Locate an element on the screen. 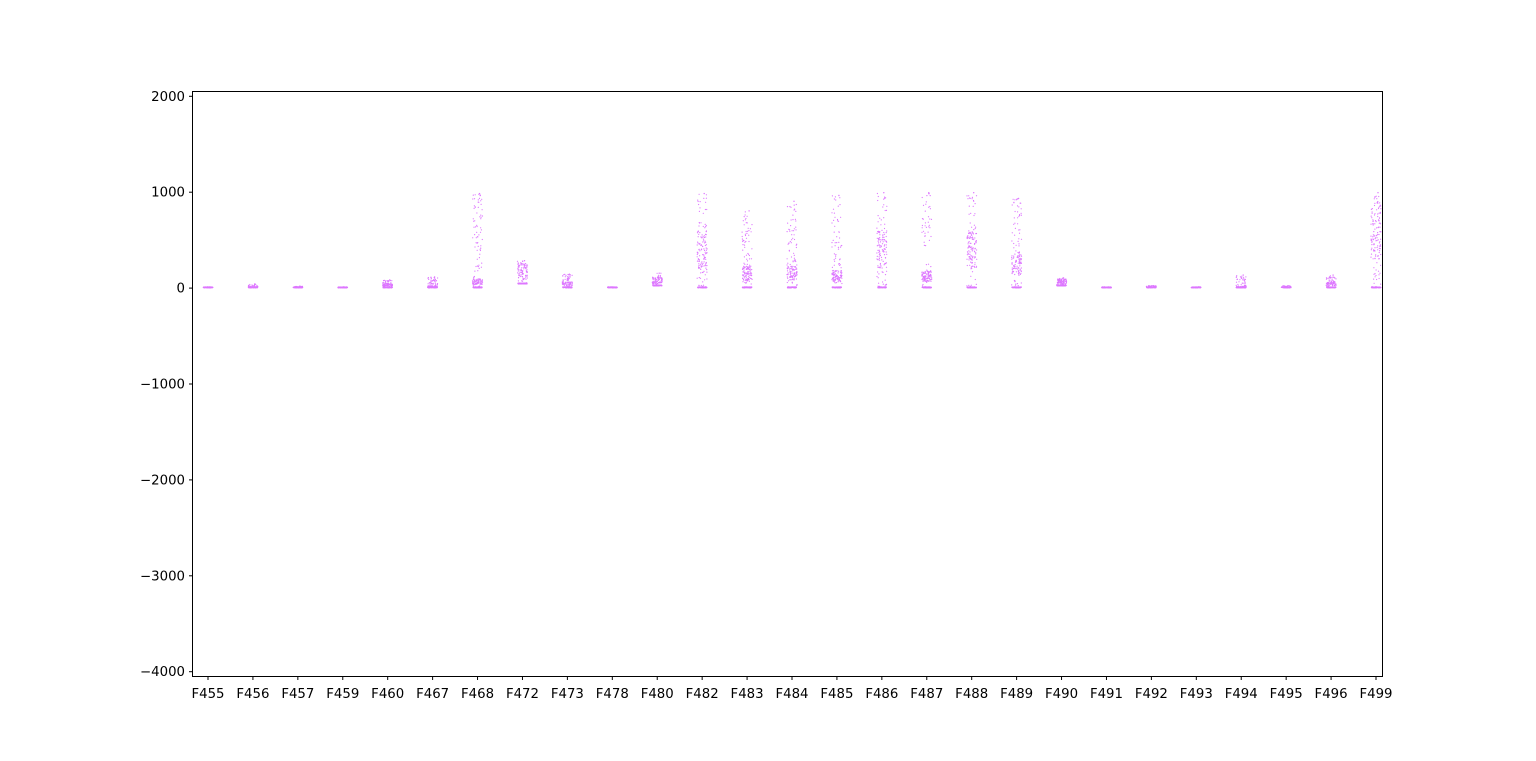  x-tick-label: F485 is located at coordinates (836, 694).